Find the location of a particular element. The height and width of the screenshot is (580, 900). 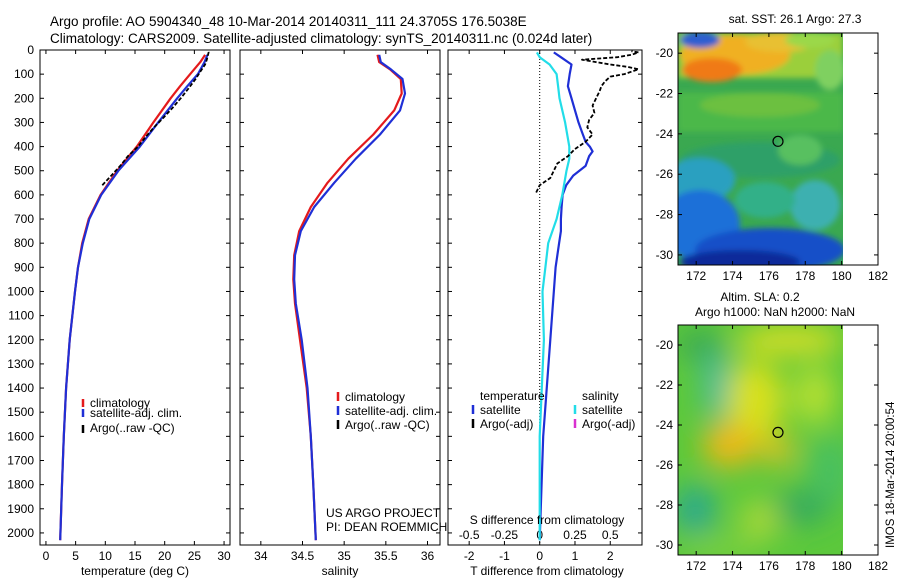

x-tick-label: 36 is located at coordinates (428, 556).